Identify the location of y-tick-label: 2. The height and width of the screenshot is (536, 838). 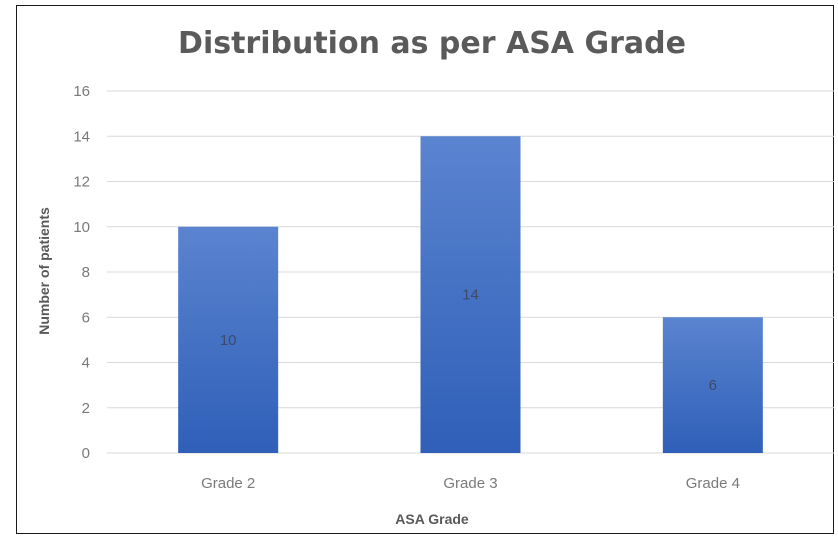
(86, 408).